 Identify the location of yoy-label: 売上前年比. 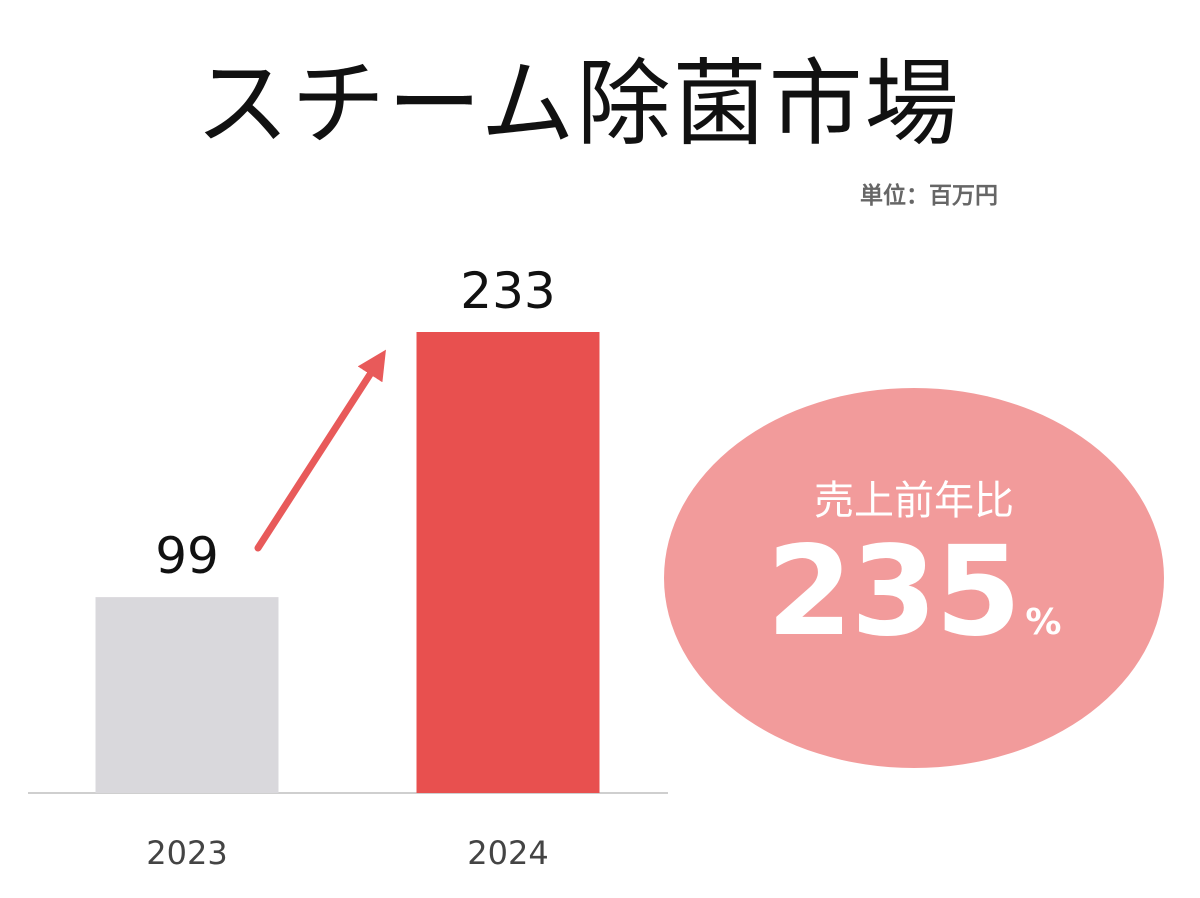
(914, 501).